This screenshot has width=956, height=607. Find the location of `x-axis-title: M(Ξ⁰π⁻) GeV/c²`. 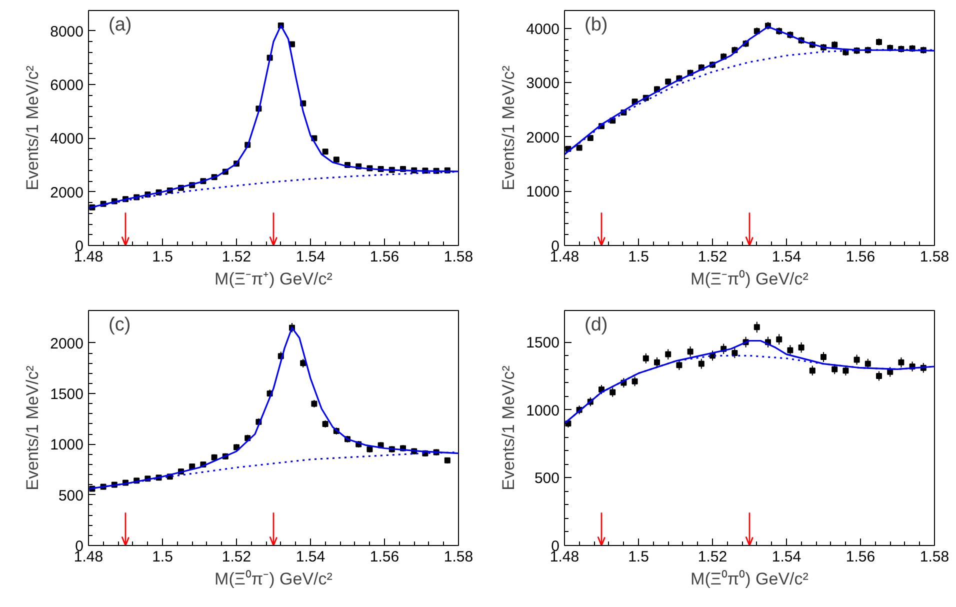

x-axis-title: M(Ξ⁰π⁻) GeV/c² is located at coordinates (273, 579).